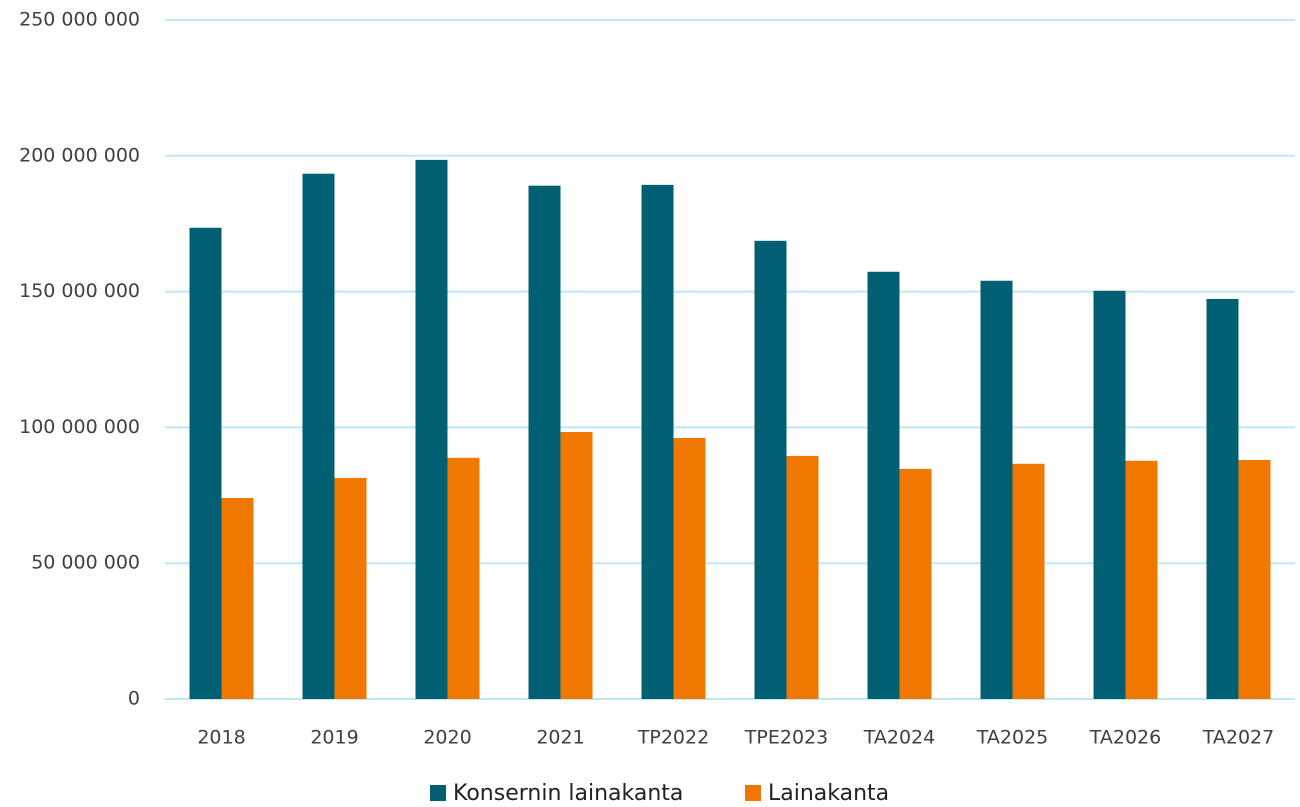 Image resolution: width=1300 pixels, height=807 pixels. Describe the element at coordinates (1012, 738) in the screenshot. I see `x-tick-label: TA2025` at that location.